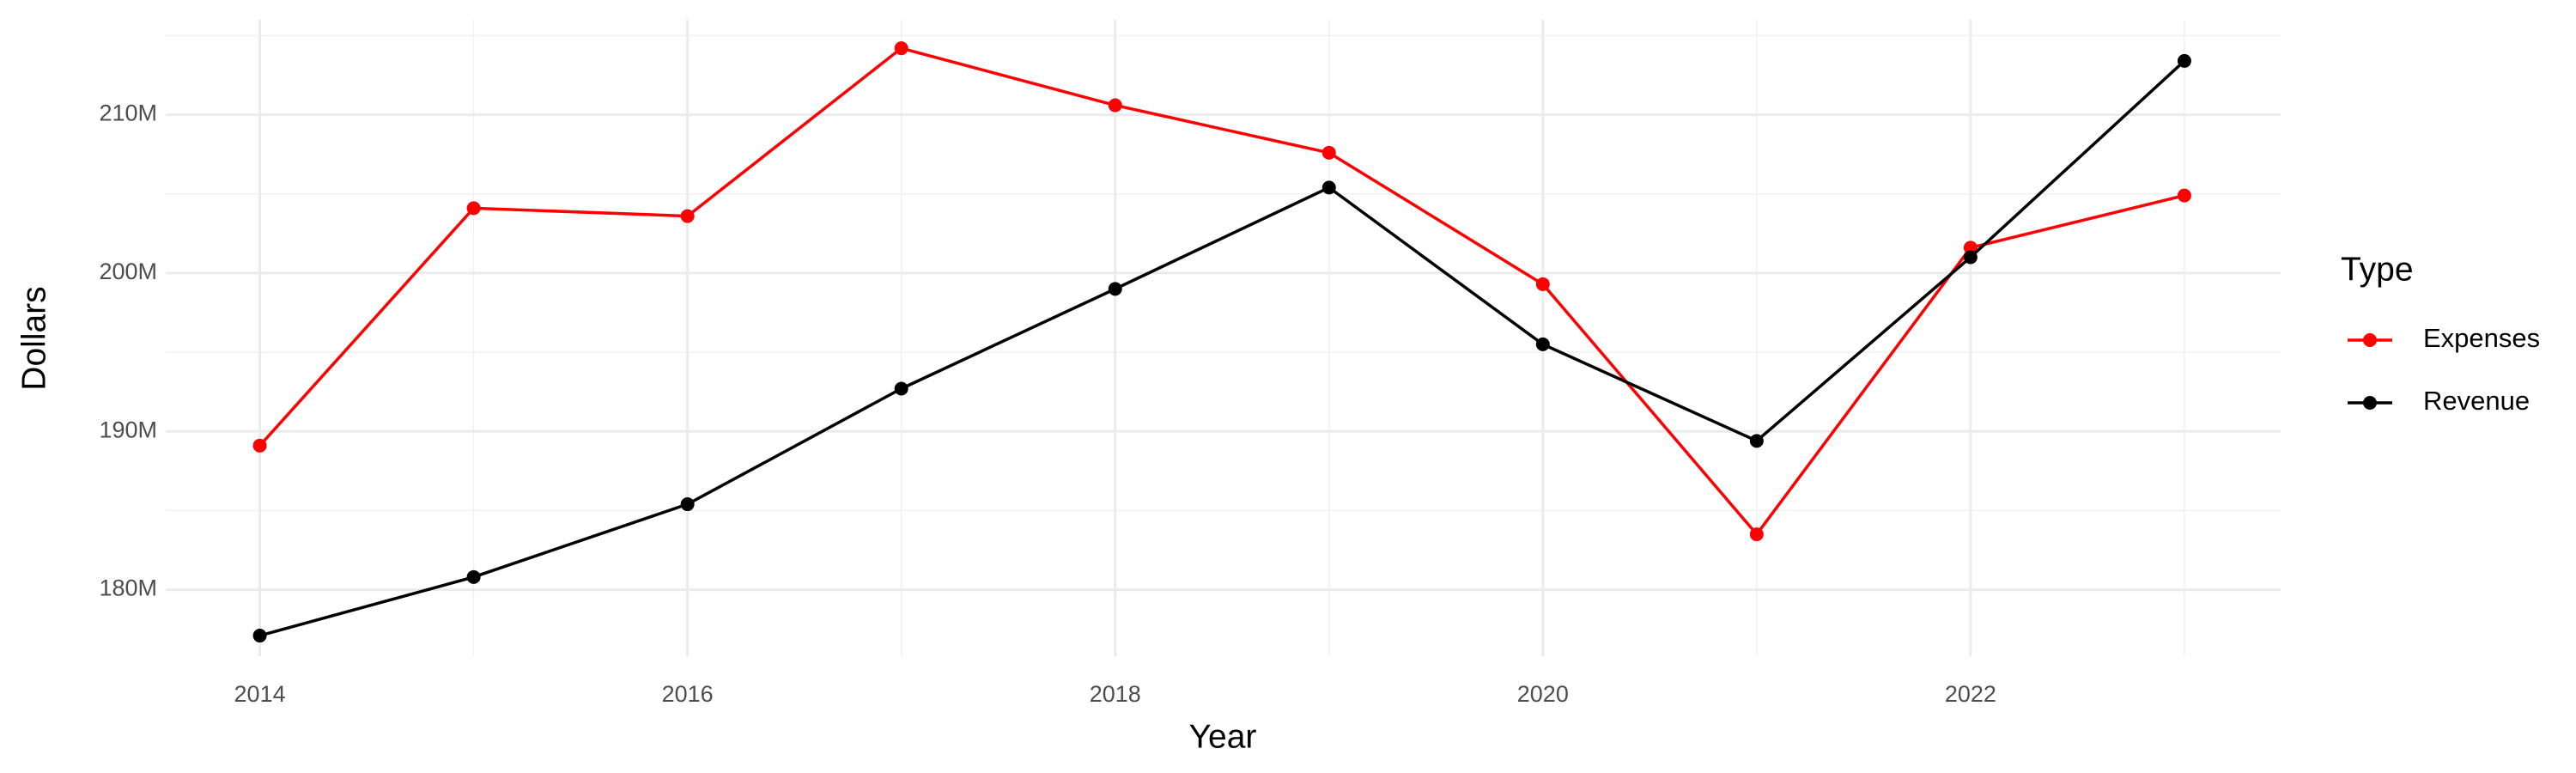  I want to click on y-tick-label: 210M, so click(128, 113).